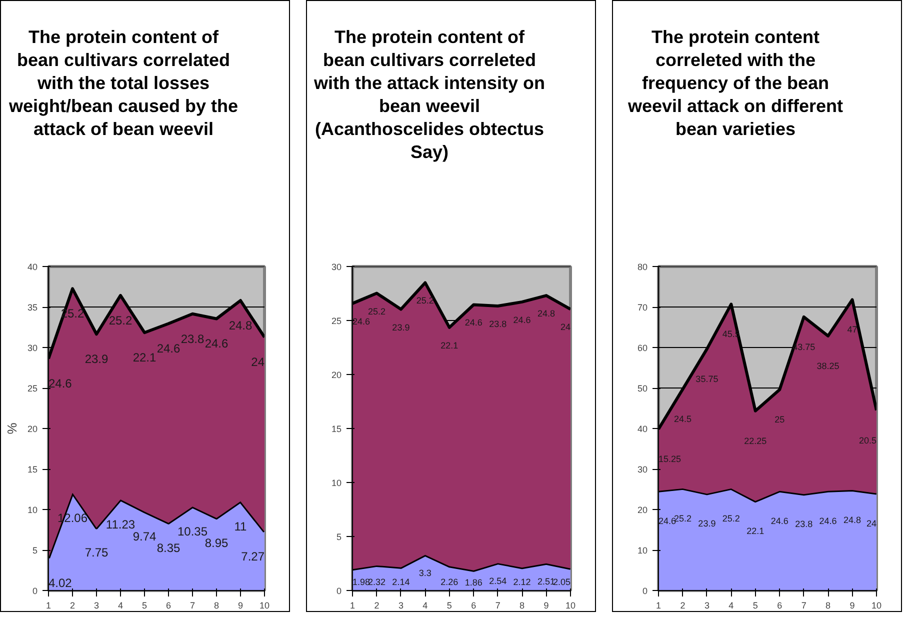 Image resolution: width=920 pixels, height=625 pixels. Describe the element at coordinates (377, 605) in the screenshot. I see `x-tick-label: 2` at that location.